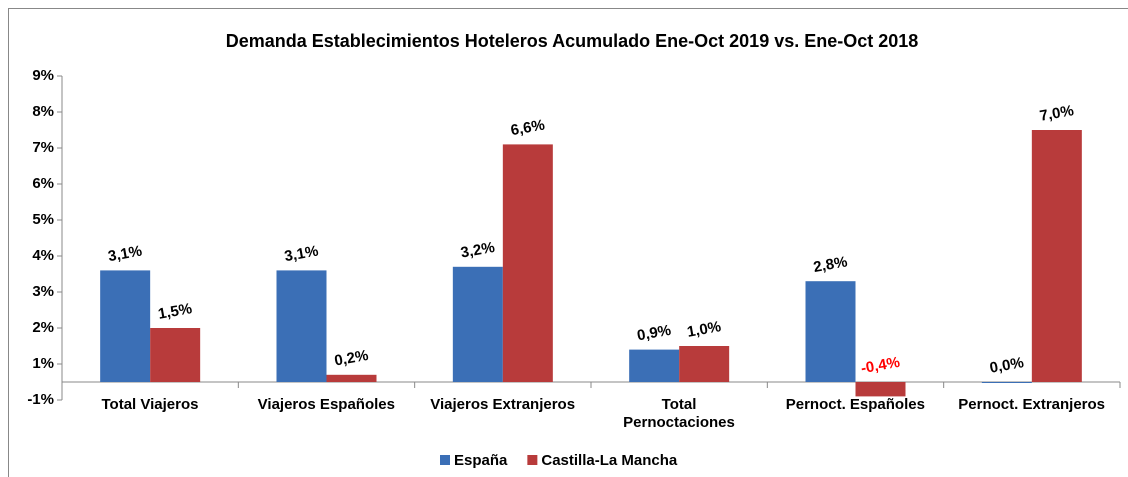 This screenshot has width=1128, height=477. Describe the element at coordinates (43, 327) in the screenshot. I see `y-tick-label: 2%` at that location.